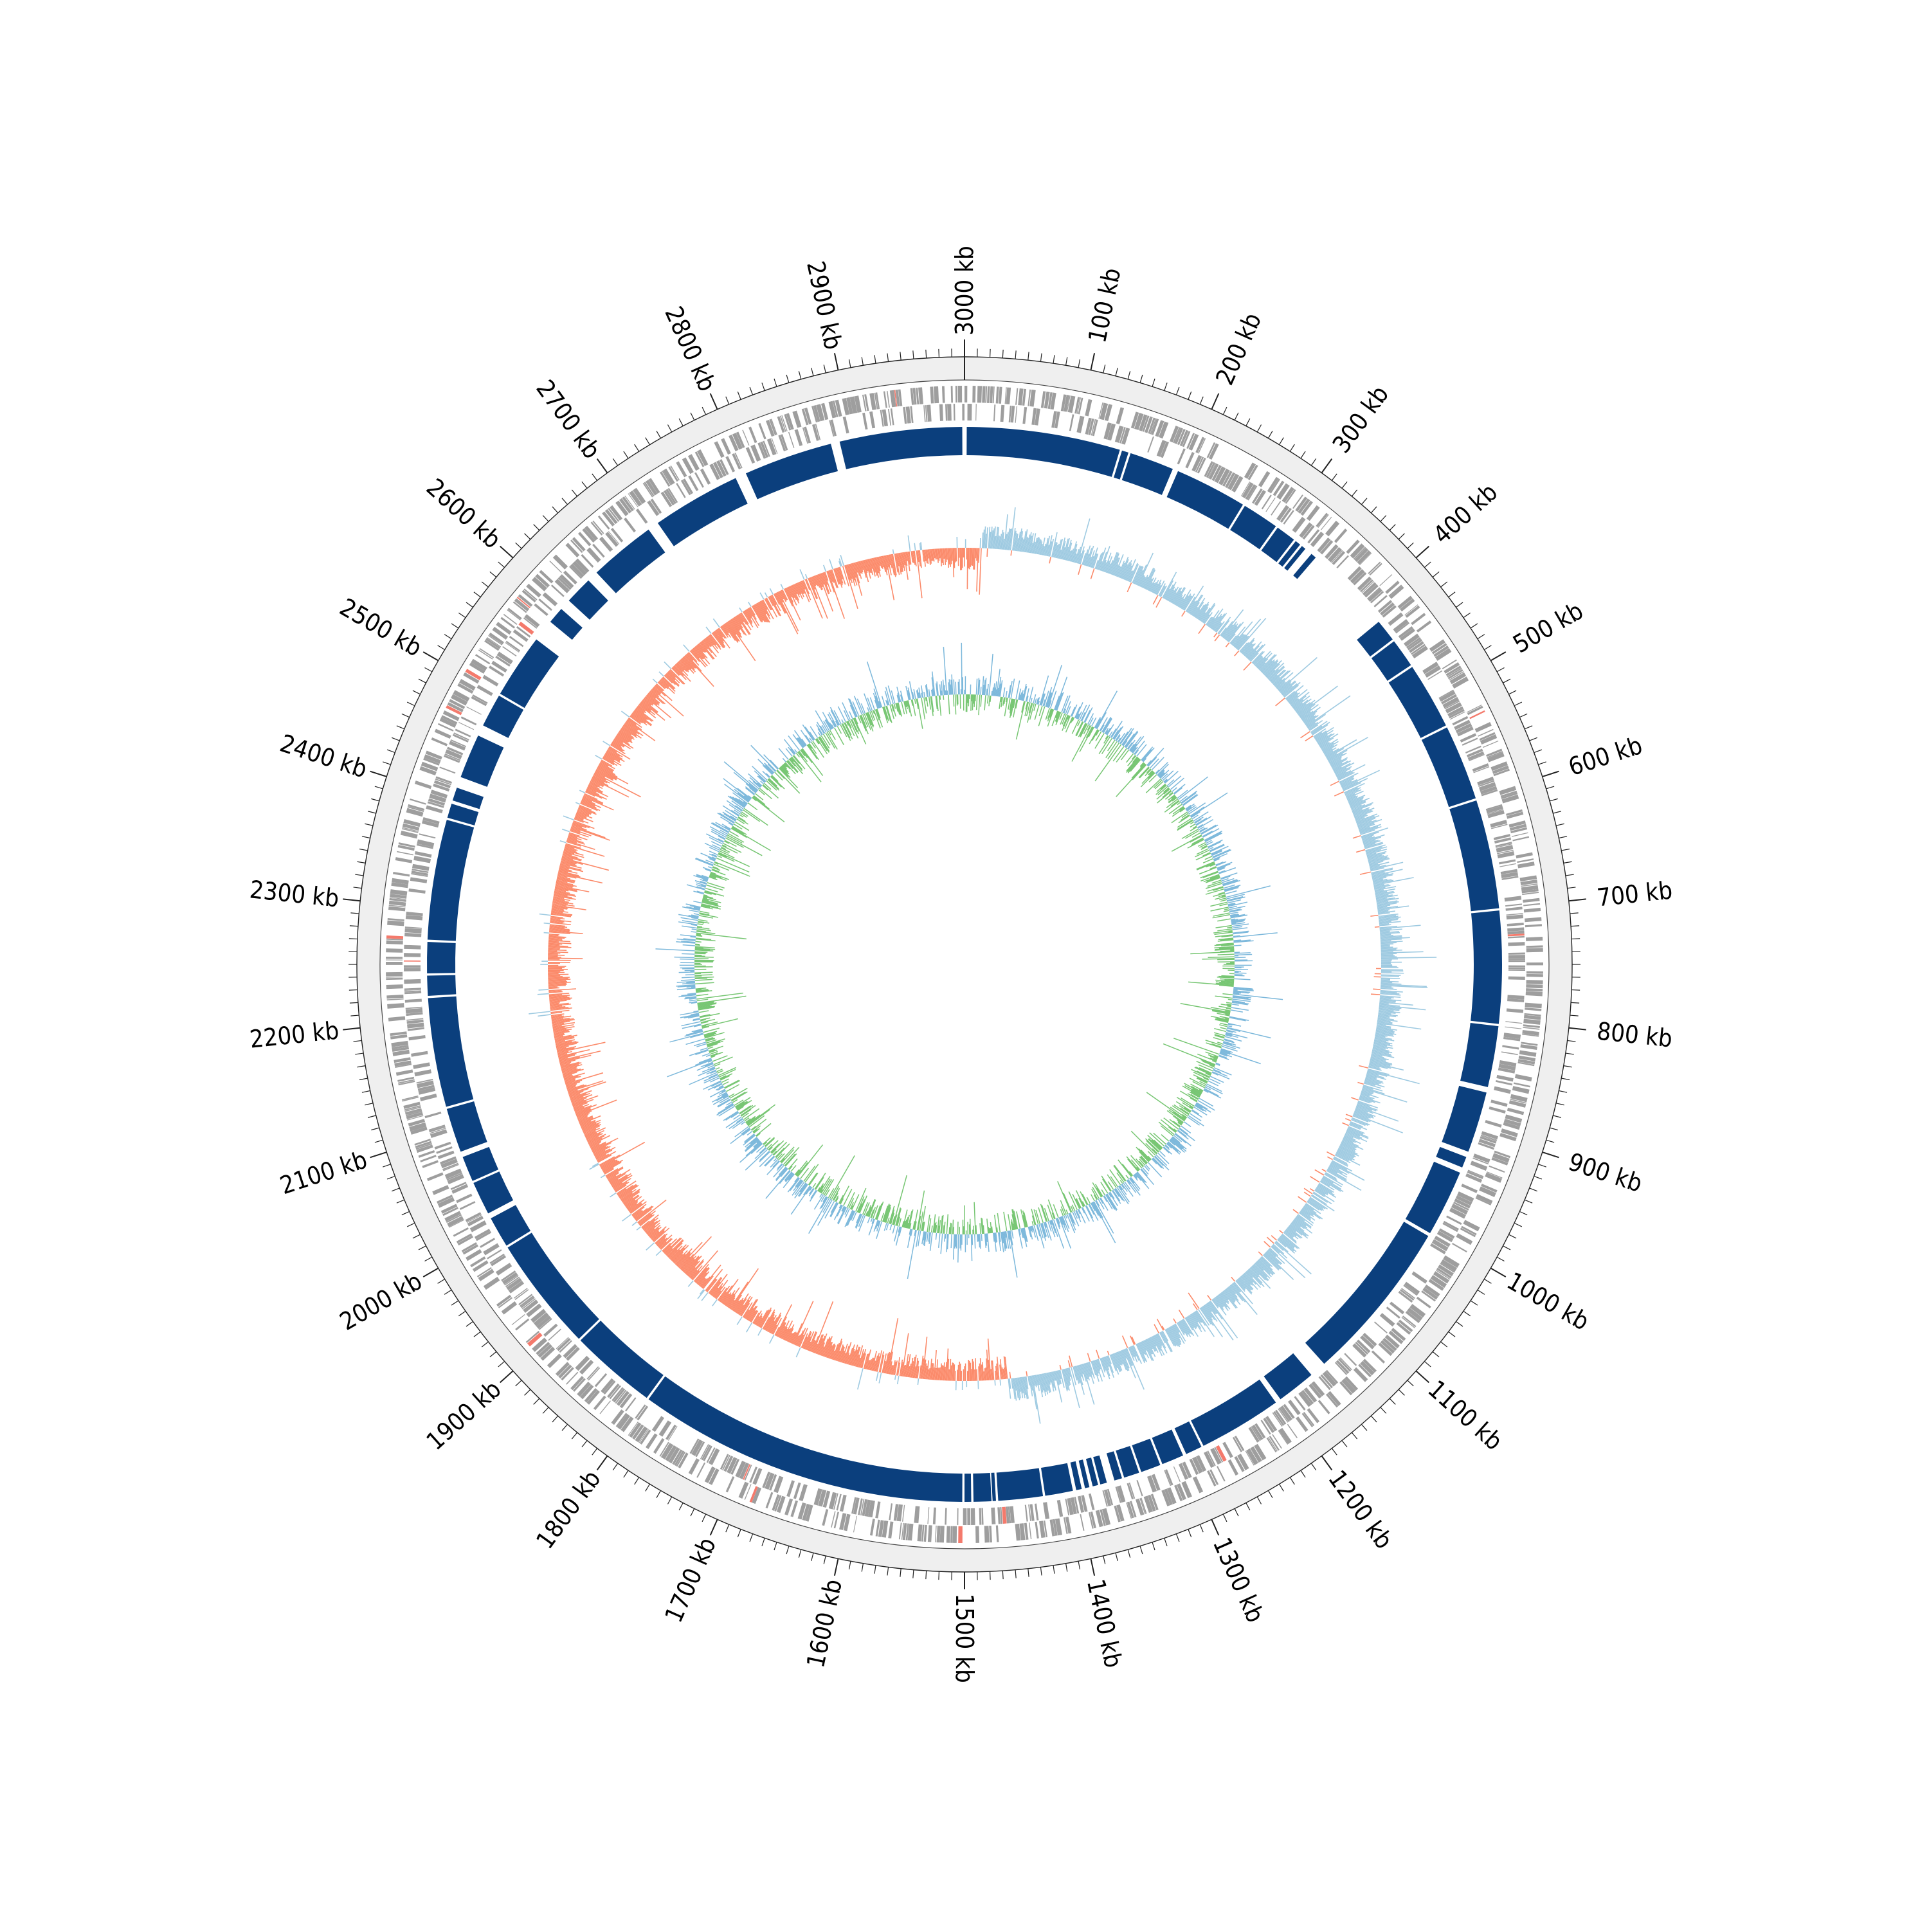 Image resolution: width=1929 pixels, height=1932 pixels. I want to click on tick-label: 1700 kb, so click(690, 1580).